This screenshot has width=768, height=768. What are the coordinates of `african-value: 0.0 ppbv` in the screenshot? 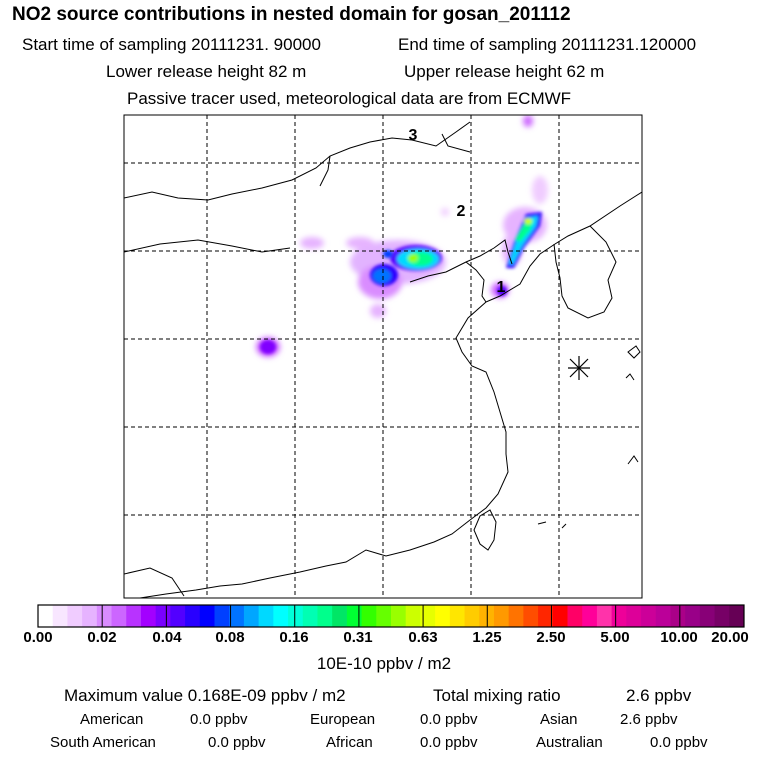 It's located at (449, 742).